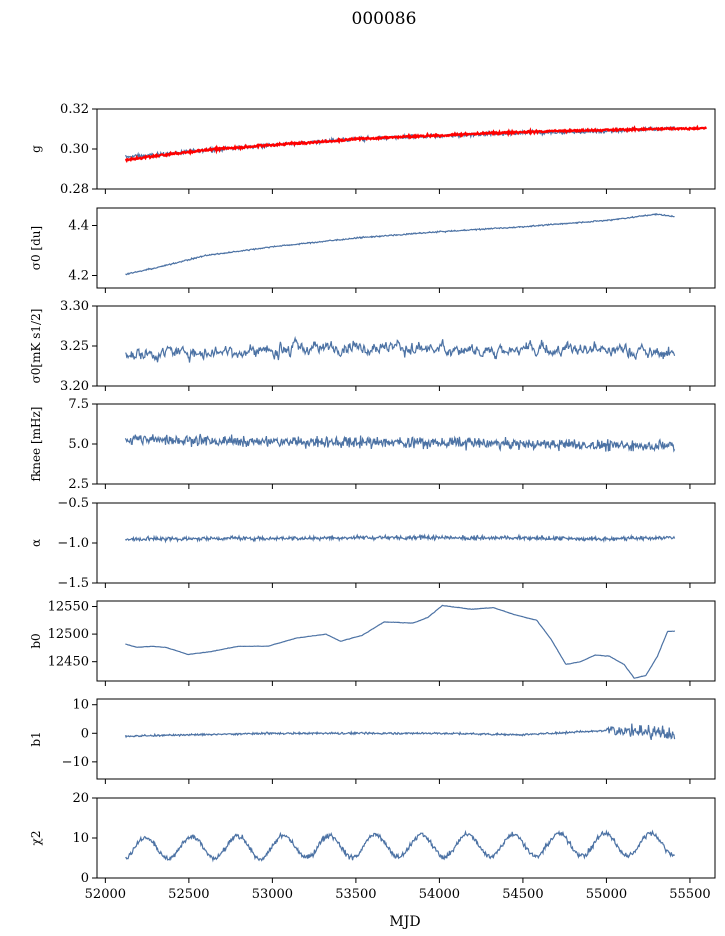 Image resolution: width=725 pixels, height=936 pixels. I want to click on y-tick-label: 20, so click(80, 798).